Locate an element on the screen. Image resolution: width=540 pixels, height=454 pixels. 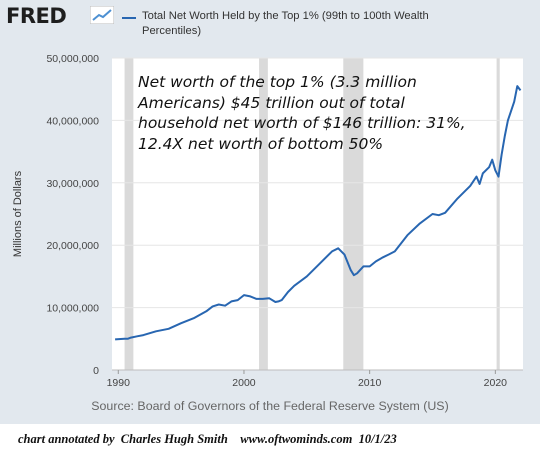
x-tick-label: 2000 is located at coordinates (244, 383).